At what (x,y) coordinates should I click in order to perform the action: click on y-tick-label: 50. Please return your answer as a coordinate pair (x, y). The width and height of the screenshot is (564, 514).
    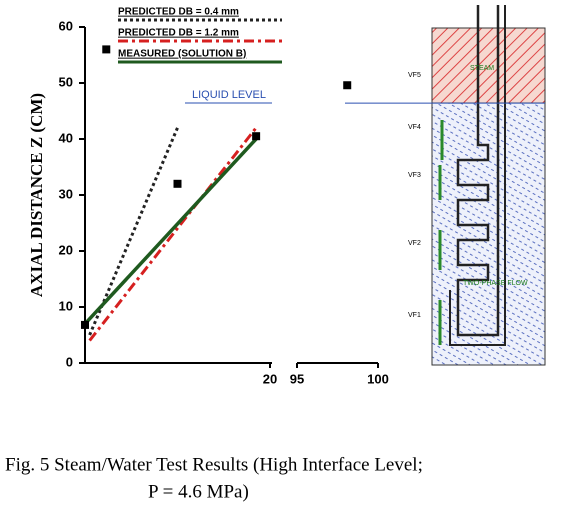
    Looking at the image, I should click on (66, 81).